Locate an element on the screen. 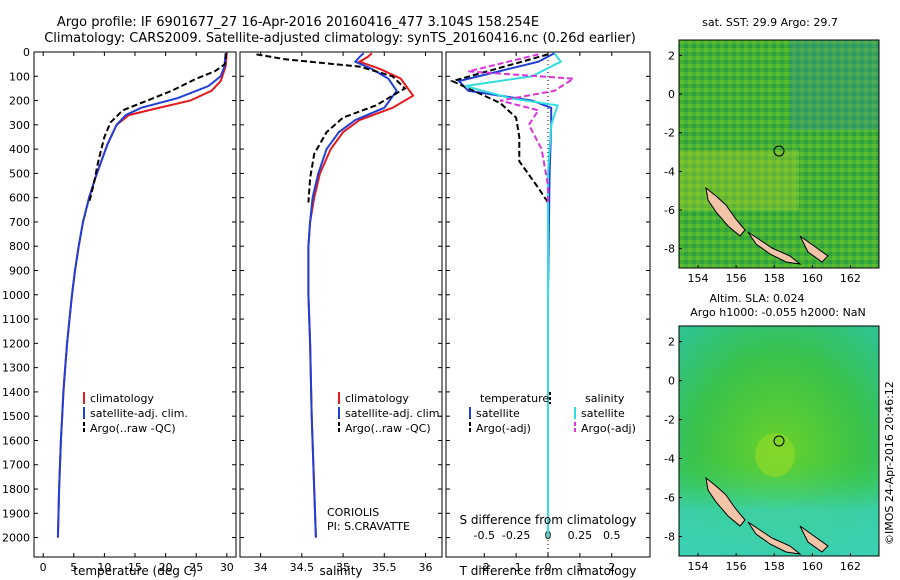  x-tick-label: -1 is located at coordinates (516, 567).